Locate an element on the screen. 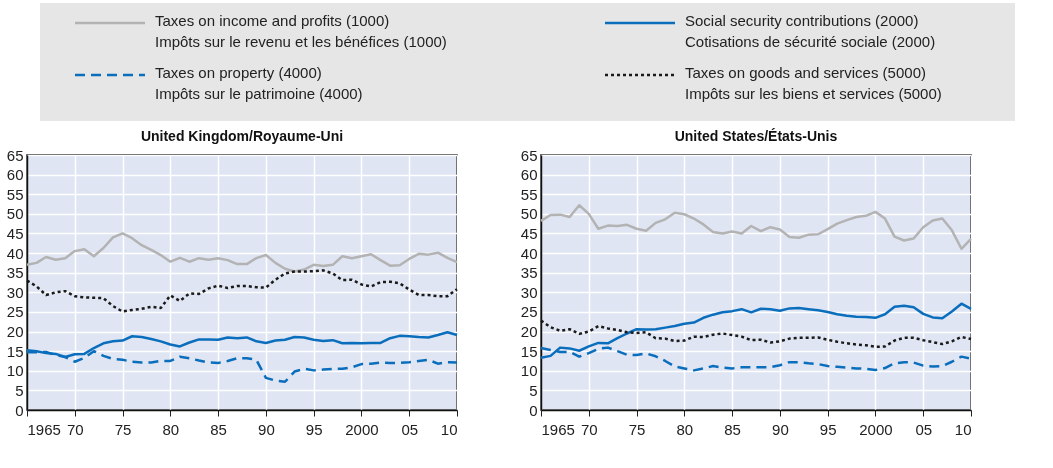 The height and width of the screenshot is (468, 1053). chart-title: United Kingdom/Royaume-Uni is located at coordinates (242, 136).